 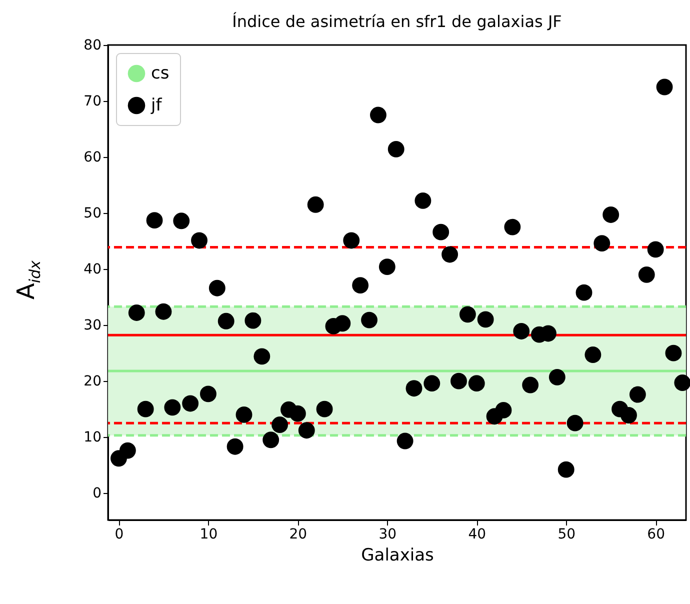 I want to click on y-tick-label: 10, so click(x=93, y=438).